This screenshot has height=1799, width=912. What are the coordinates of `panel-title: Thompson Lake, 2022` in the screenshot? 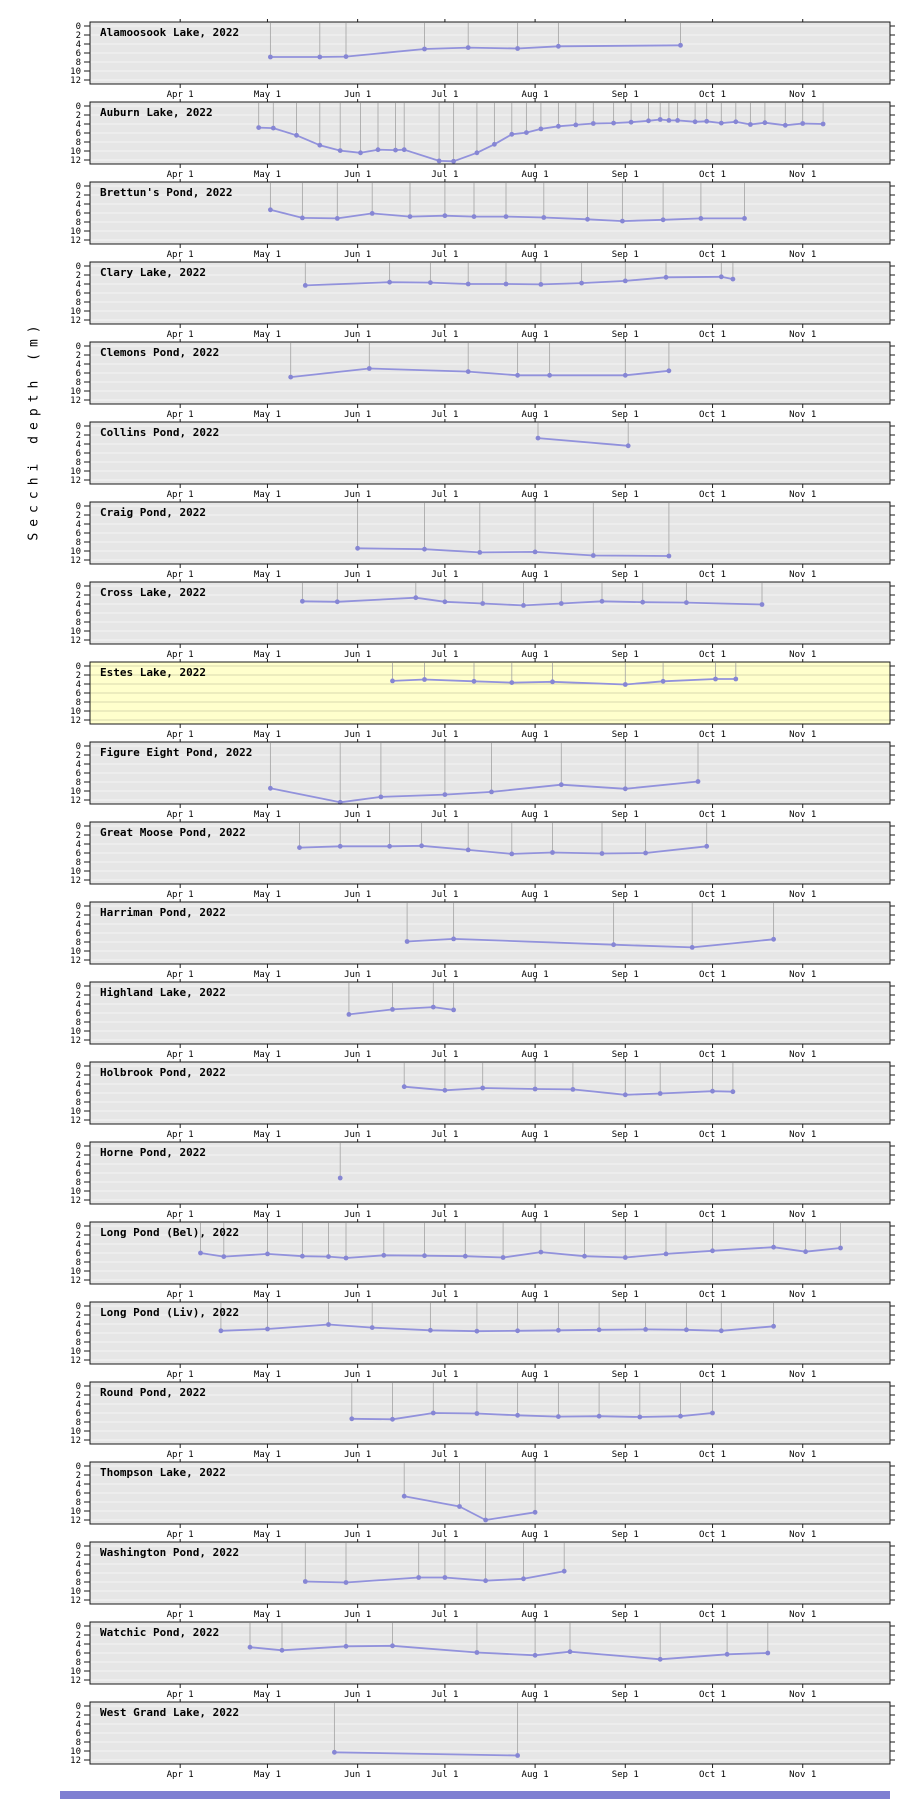 It's located at (163, 1472).